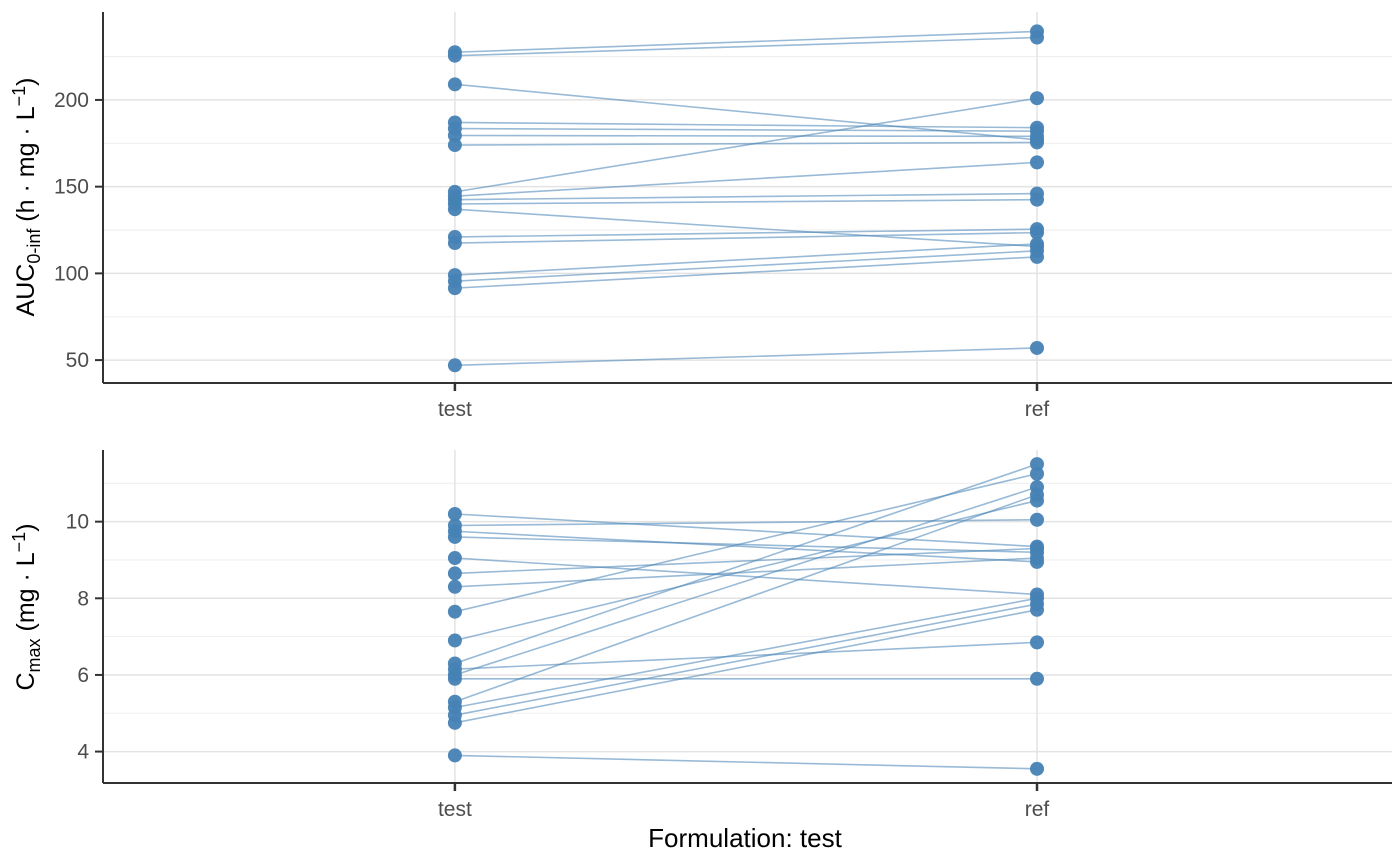  What do you see at coordinates (26, 167) in the screenshot?
I see `y-title-auc-units: (h · mg · L` at bounding box center [26, 167].